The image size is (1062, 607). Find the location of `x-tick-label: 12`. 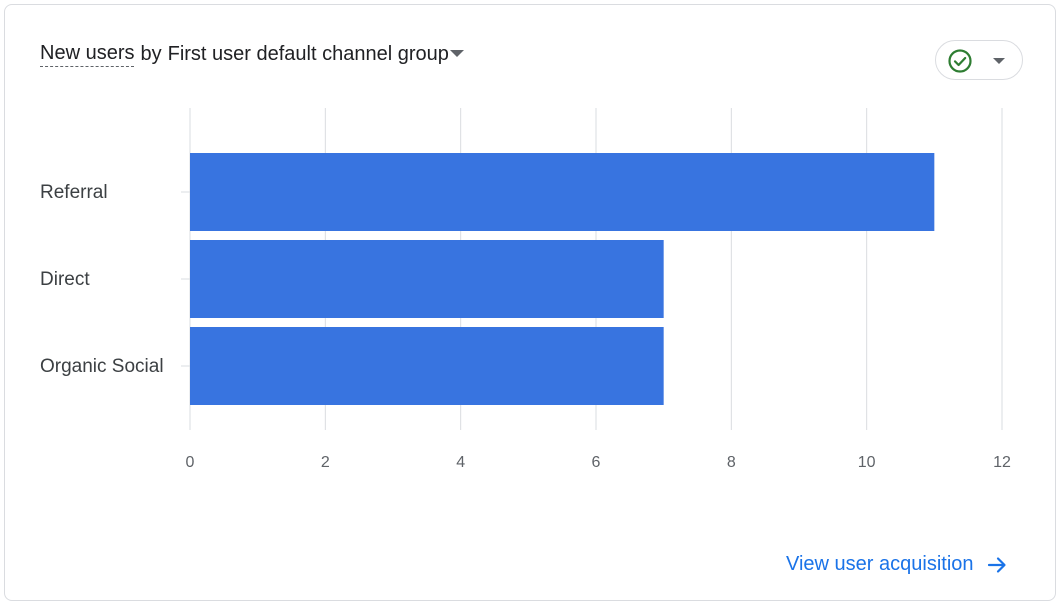

x-tick-label: 12 is located at coordinates (1002, 462).